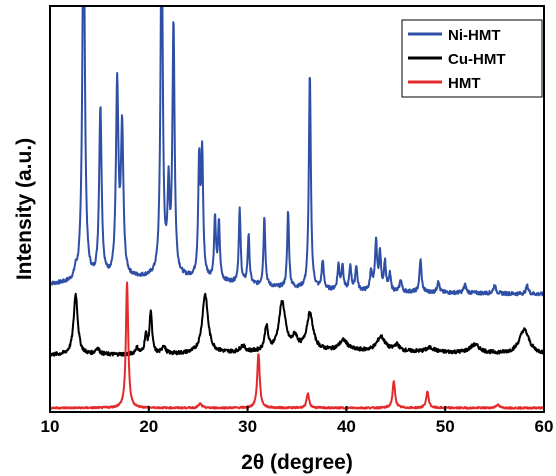 The width and height of the screenshot is (556, 476). I want to click on x-tick-label: 60, so click(544, 426).